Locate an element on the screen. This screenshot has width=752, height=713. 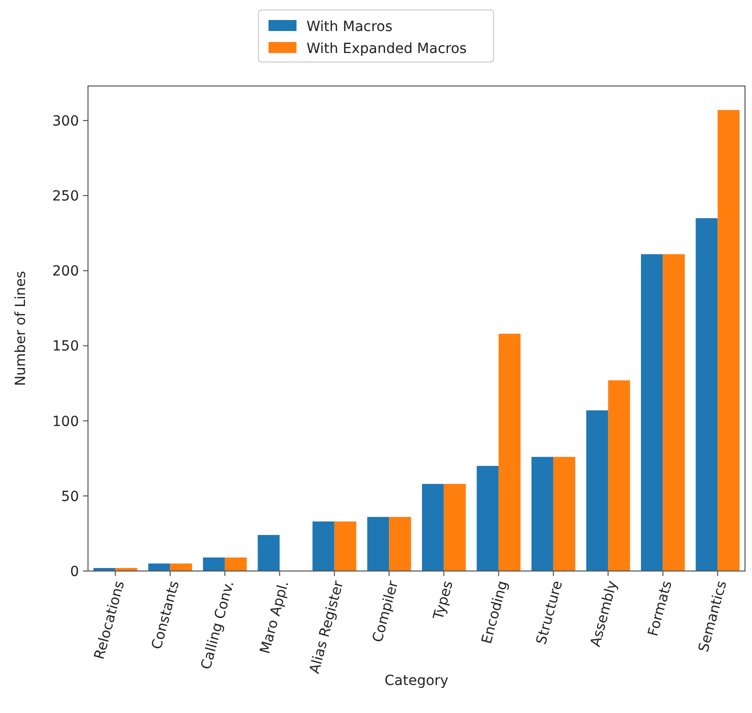
legend-label: With Macros is located at coordinates (349, 26).